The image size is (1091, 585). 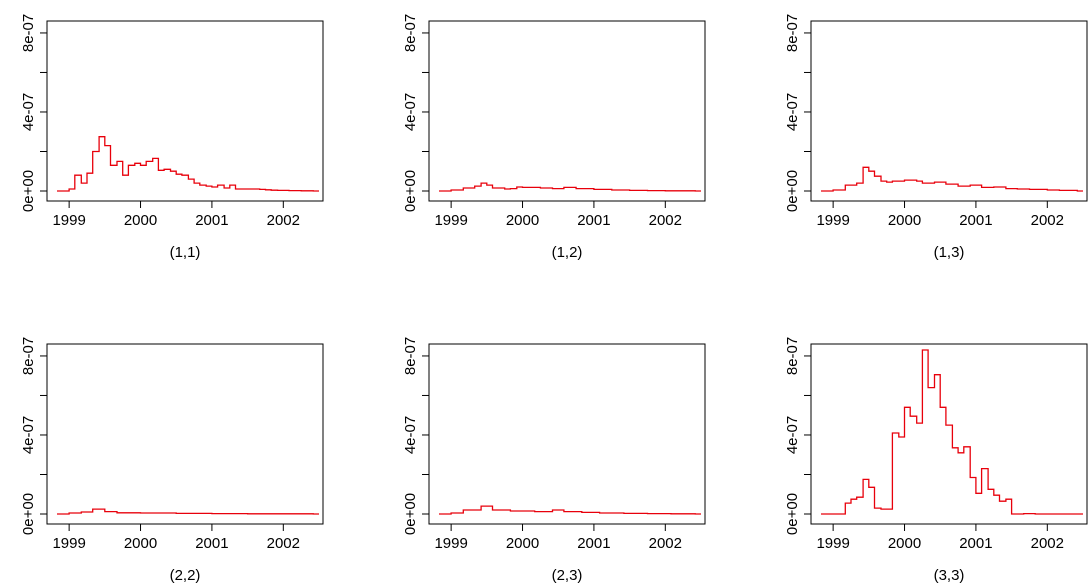 What do you see at coordinates (185, 252) in the screenshot?
I see `panel-label: (1,1)` at bounding box center [185, 252].